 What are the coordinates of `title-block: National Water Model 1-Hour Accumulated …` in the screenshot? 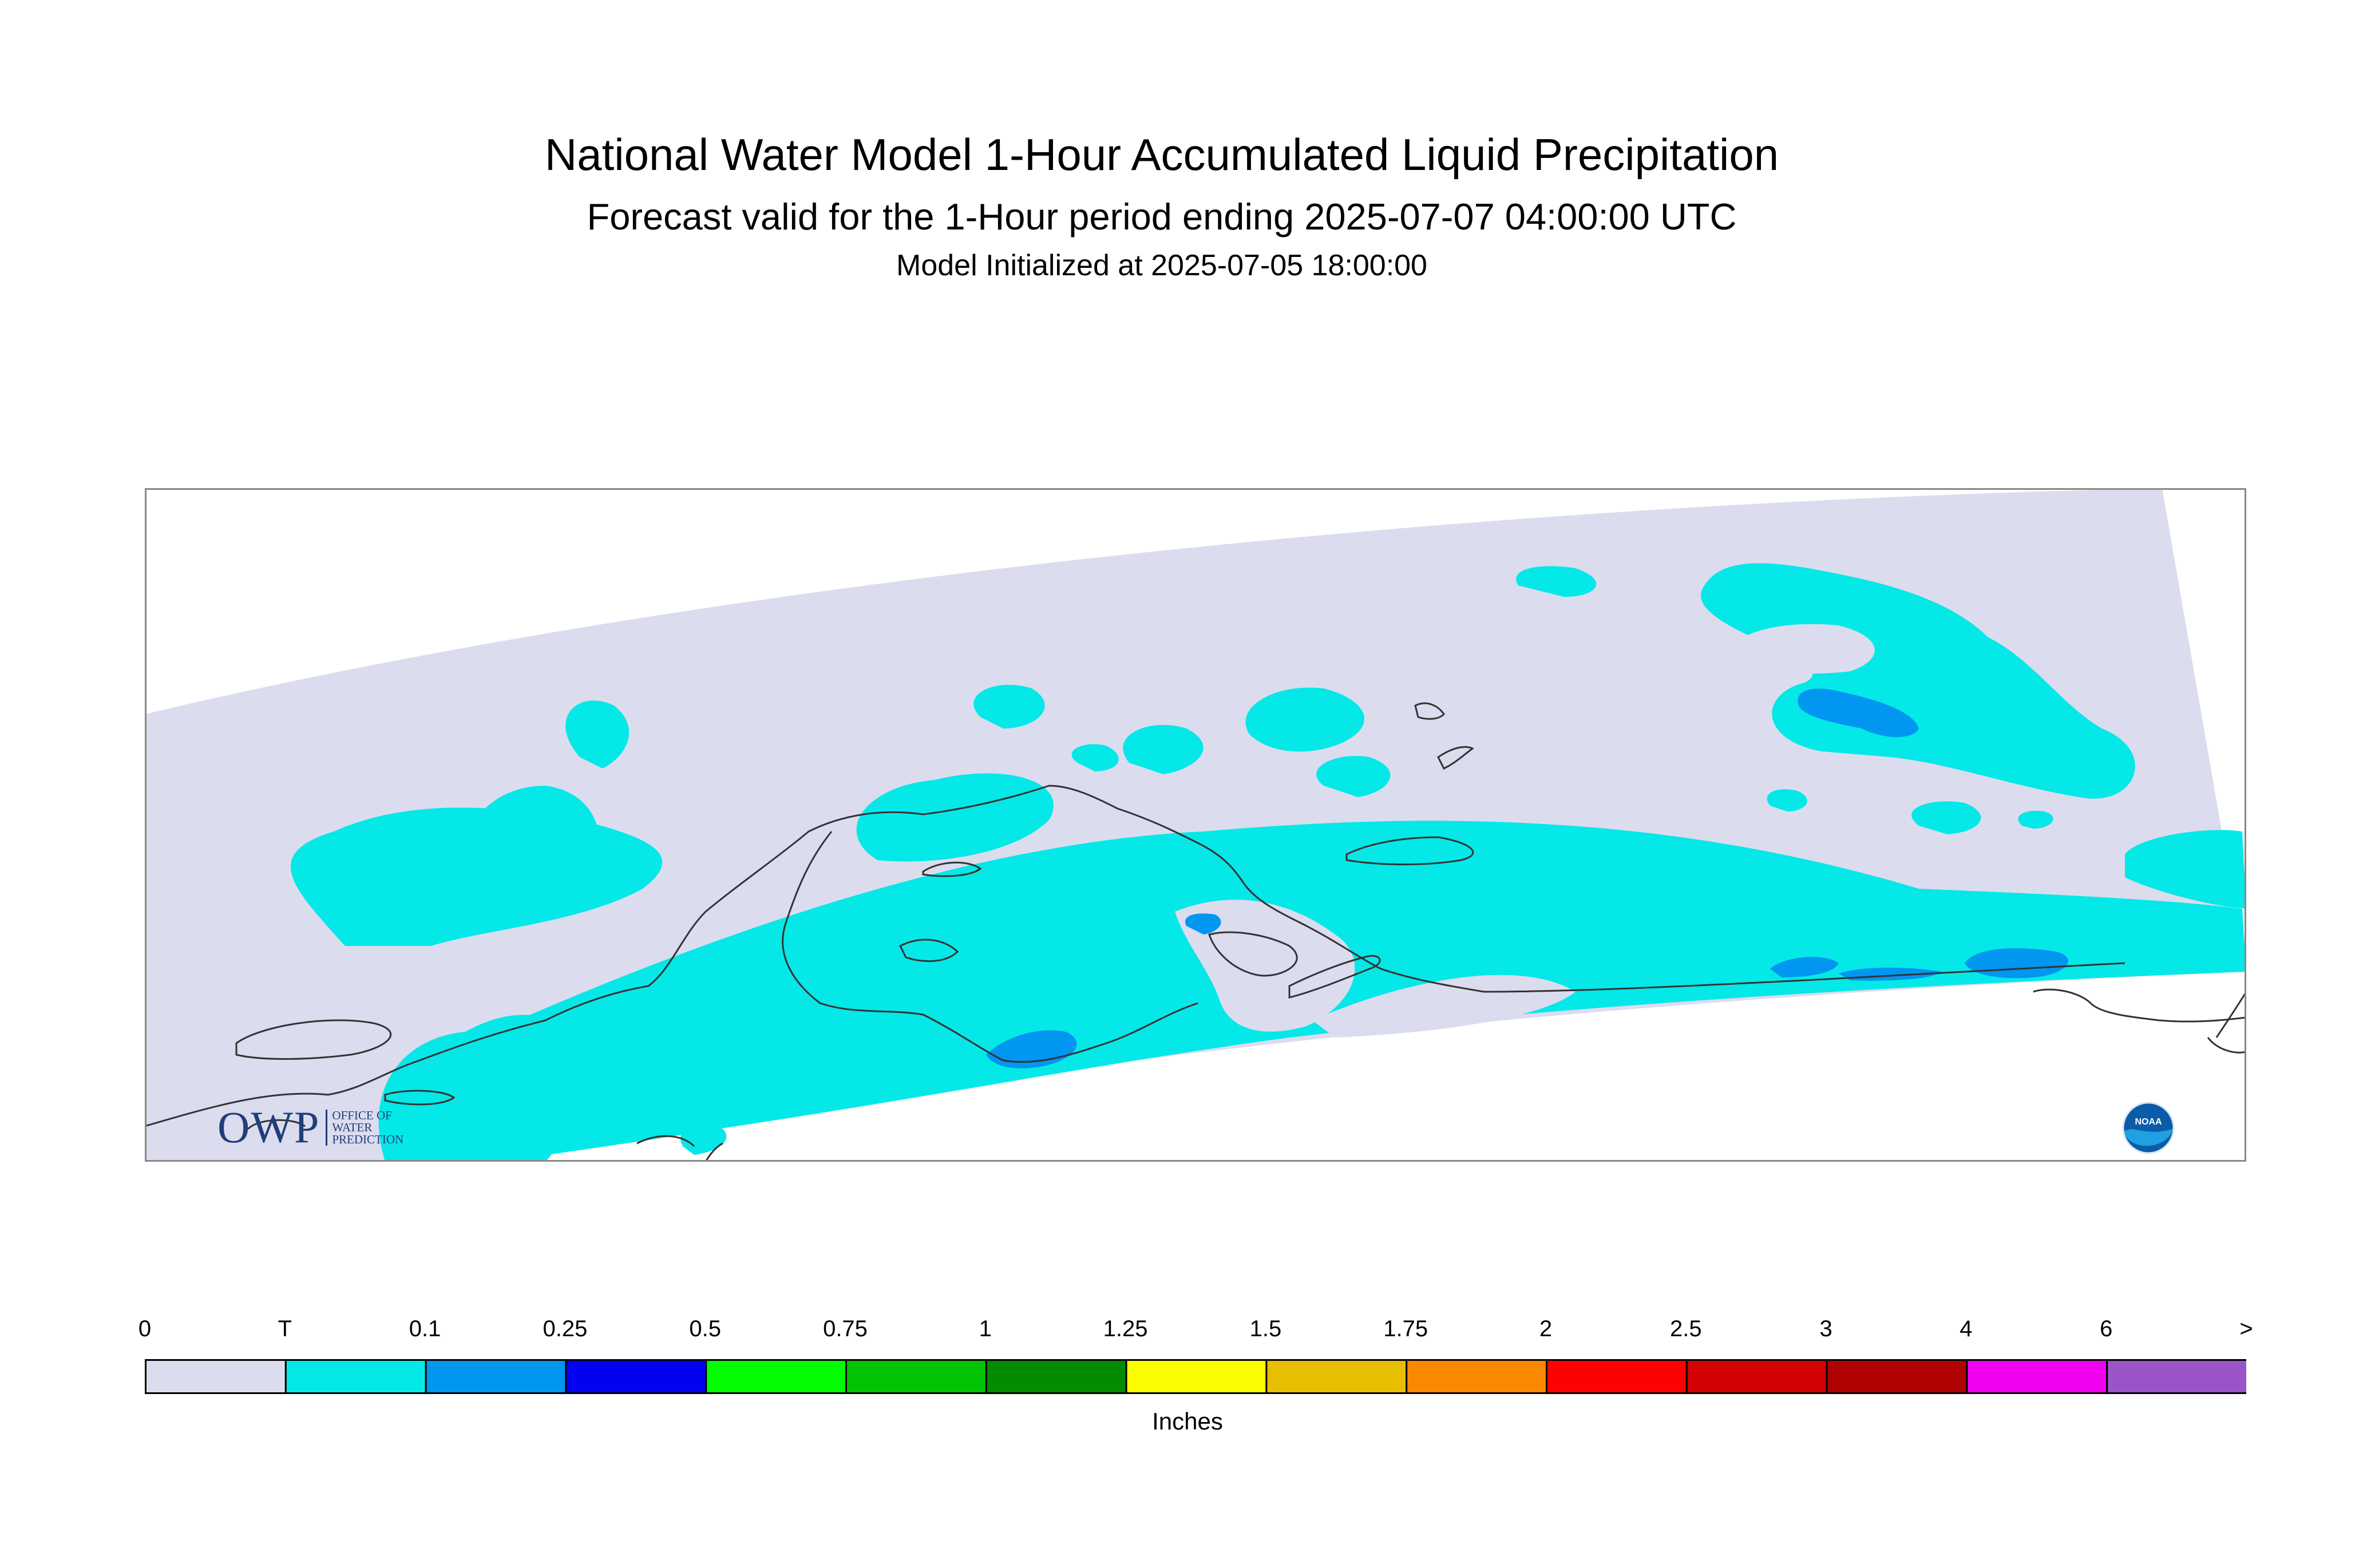 It's located at (1161, 205).